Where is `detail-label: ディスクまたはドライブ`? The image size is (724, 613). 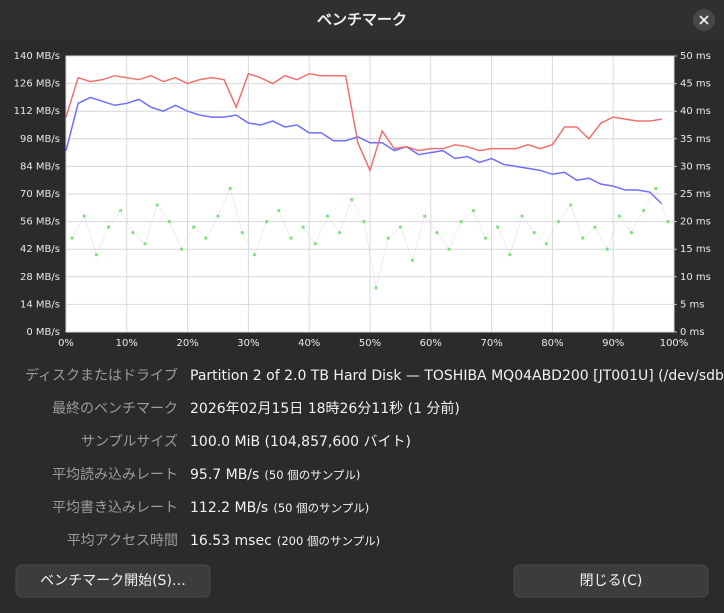 detail-label: ディスクまたはドライブ is located at coordinates (101, 375).